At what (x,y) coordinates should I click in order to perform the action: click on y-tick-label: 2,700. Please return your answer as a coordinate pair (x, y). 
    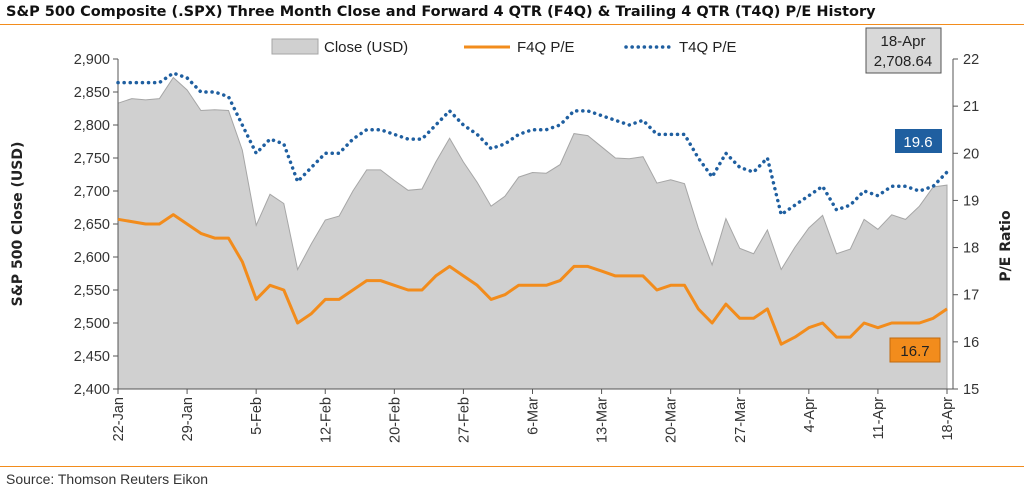
    Looking at the image, I should click on (92, 192).